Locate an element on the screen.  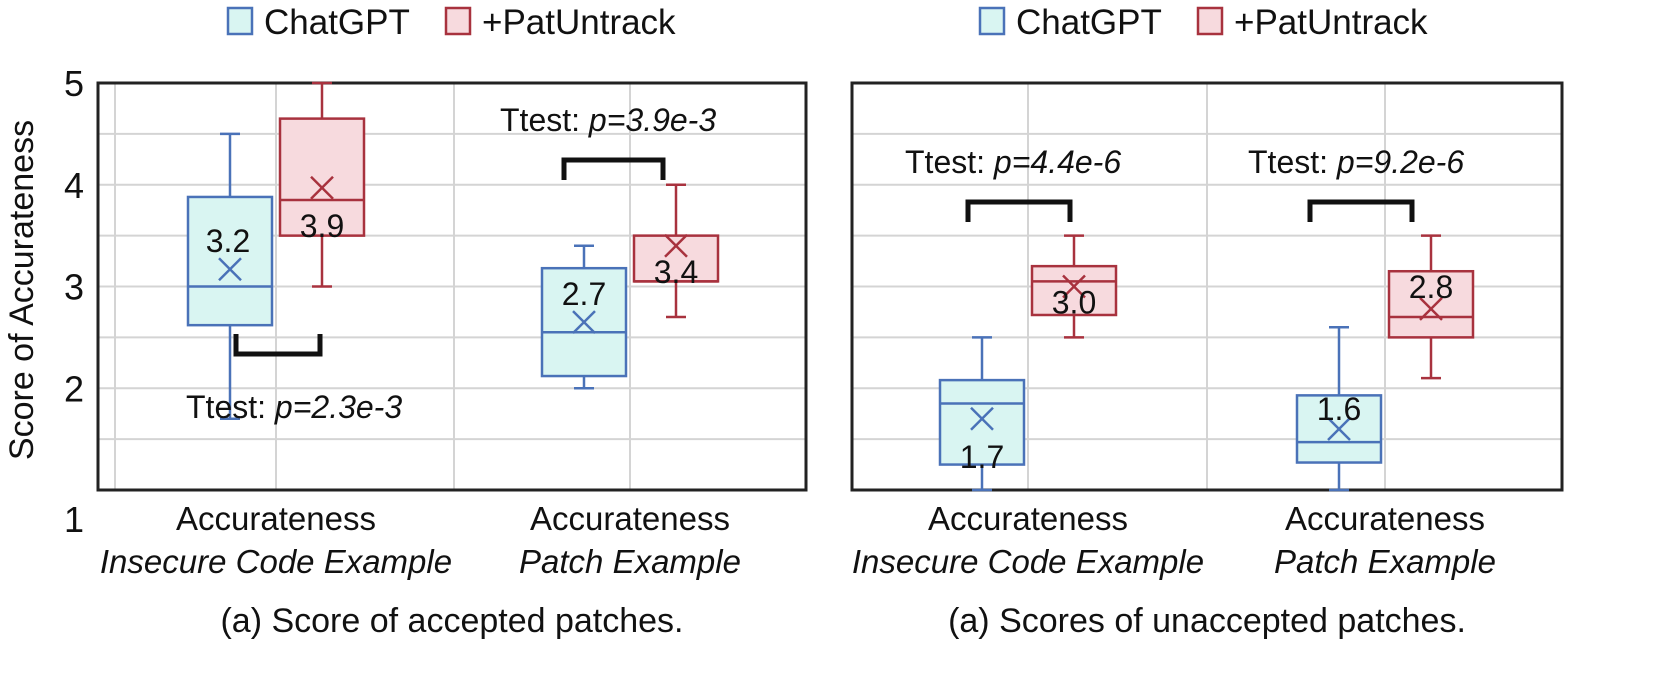
ttest-annotation-0: Ttest: p=2.3e-3 is located at coordinates (294, 379).